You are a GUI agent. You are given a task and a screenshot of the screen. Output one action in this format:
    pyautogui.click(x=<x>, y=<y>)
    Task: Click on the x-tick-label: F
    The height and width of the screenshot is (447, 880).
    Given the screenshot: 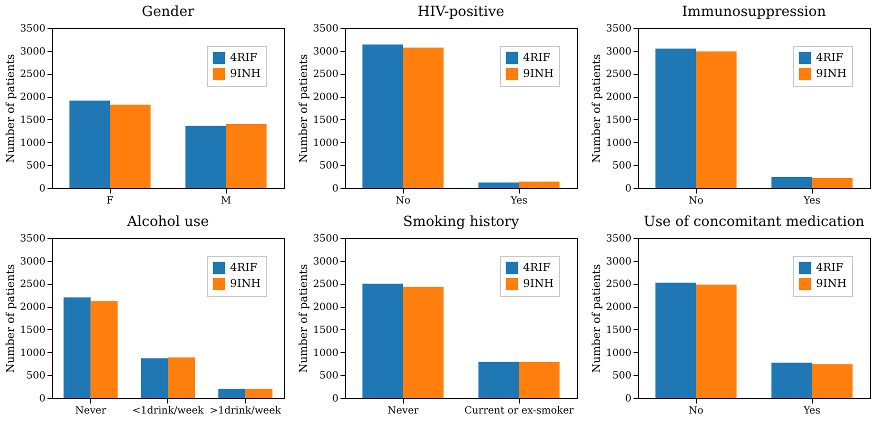 What is the action you would take?
    pyautogui.click(x=110, y=201)
    